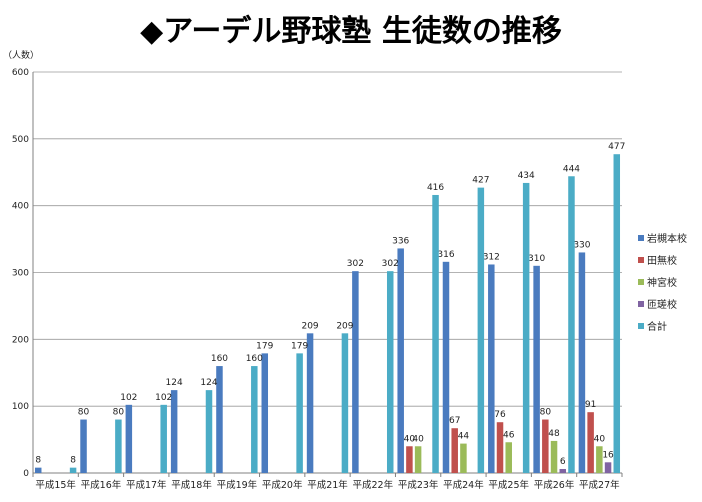 The height and width of the screenshot is (502, 702). Describe the element at coordinates (146, 485) in the screenshot. I see `x-tick-label: 平成17年` at that location.